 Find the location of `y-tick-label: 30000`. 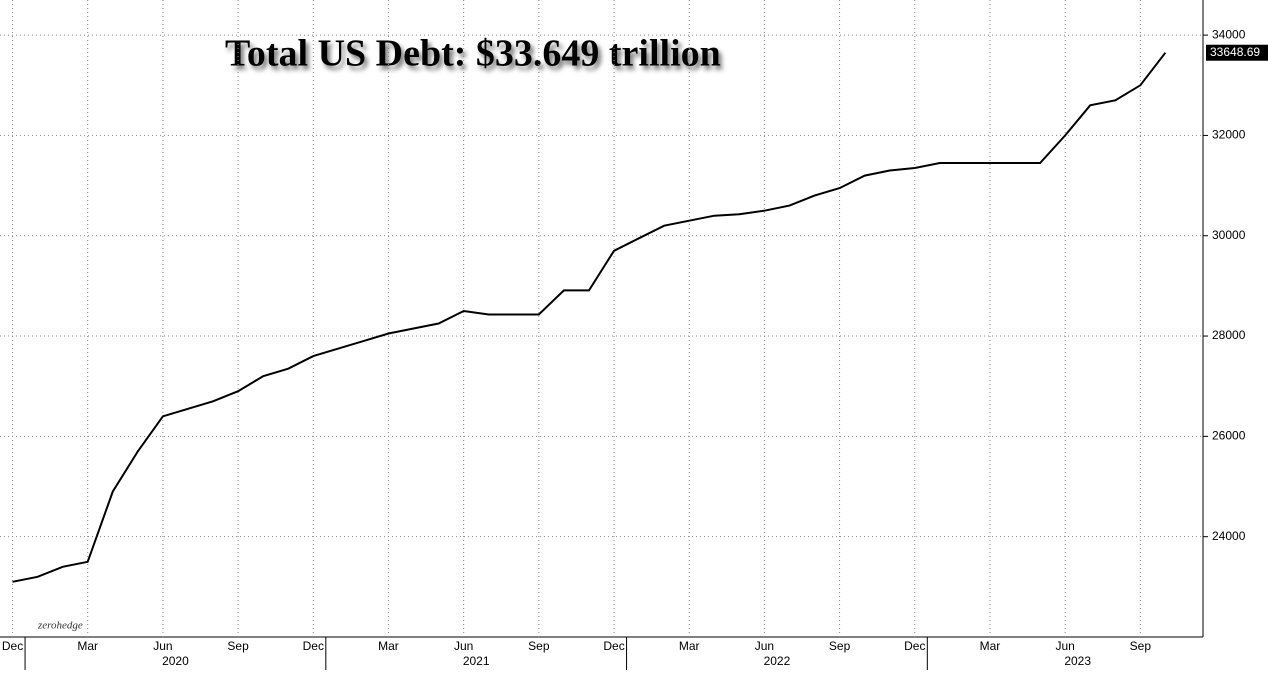

y-tick-label: 30000 is located at coordinates (1229, 235).